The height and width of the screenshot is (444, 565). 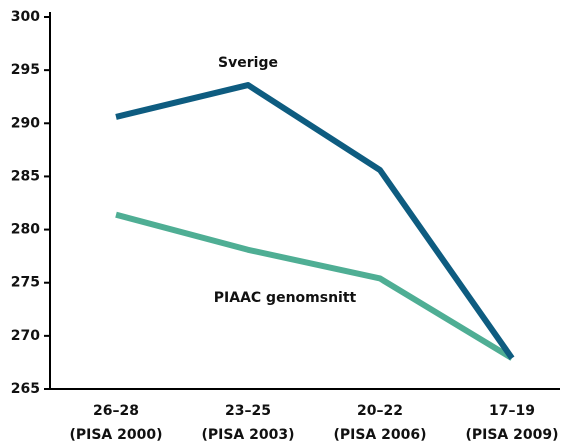 What do you see at coordinates (285, 298) in the screenshot?
I see `series-label: PIAAC genomsnitt` at bounding box center [285, 298].